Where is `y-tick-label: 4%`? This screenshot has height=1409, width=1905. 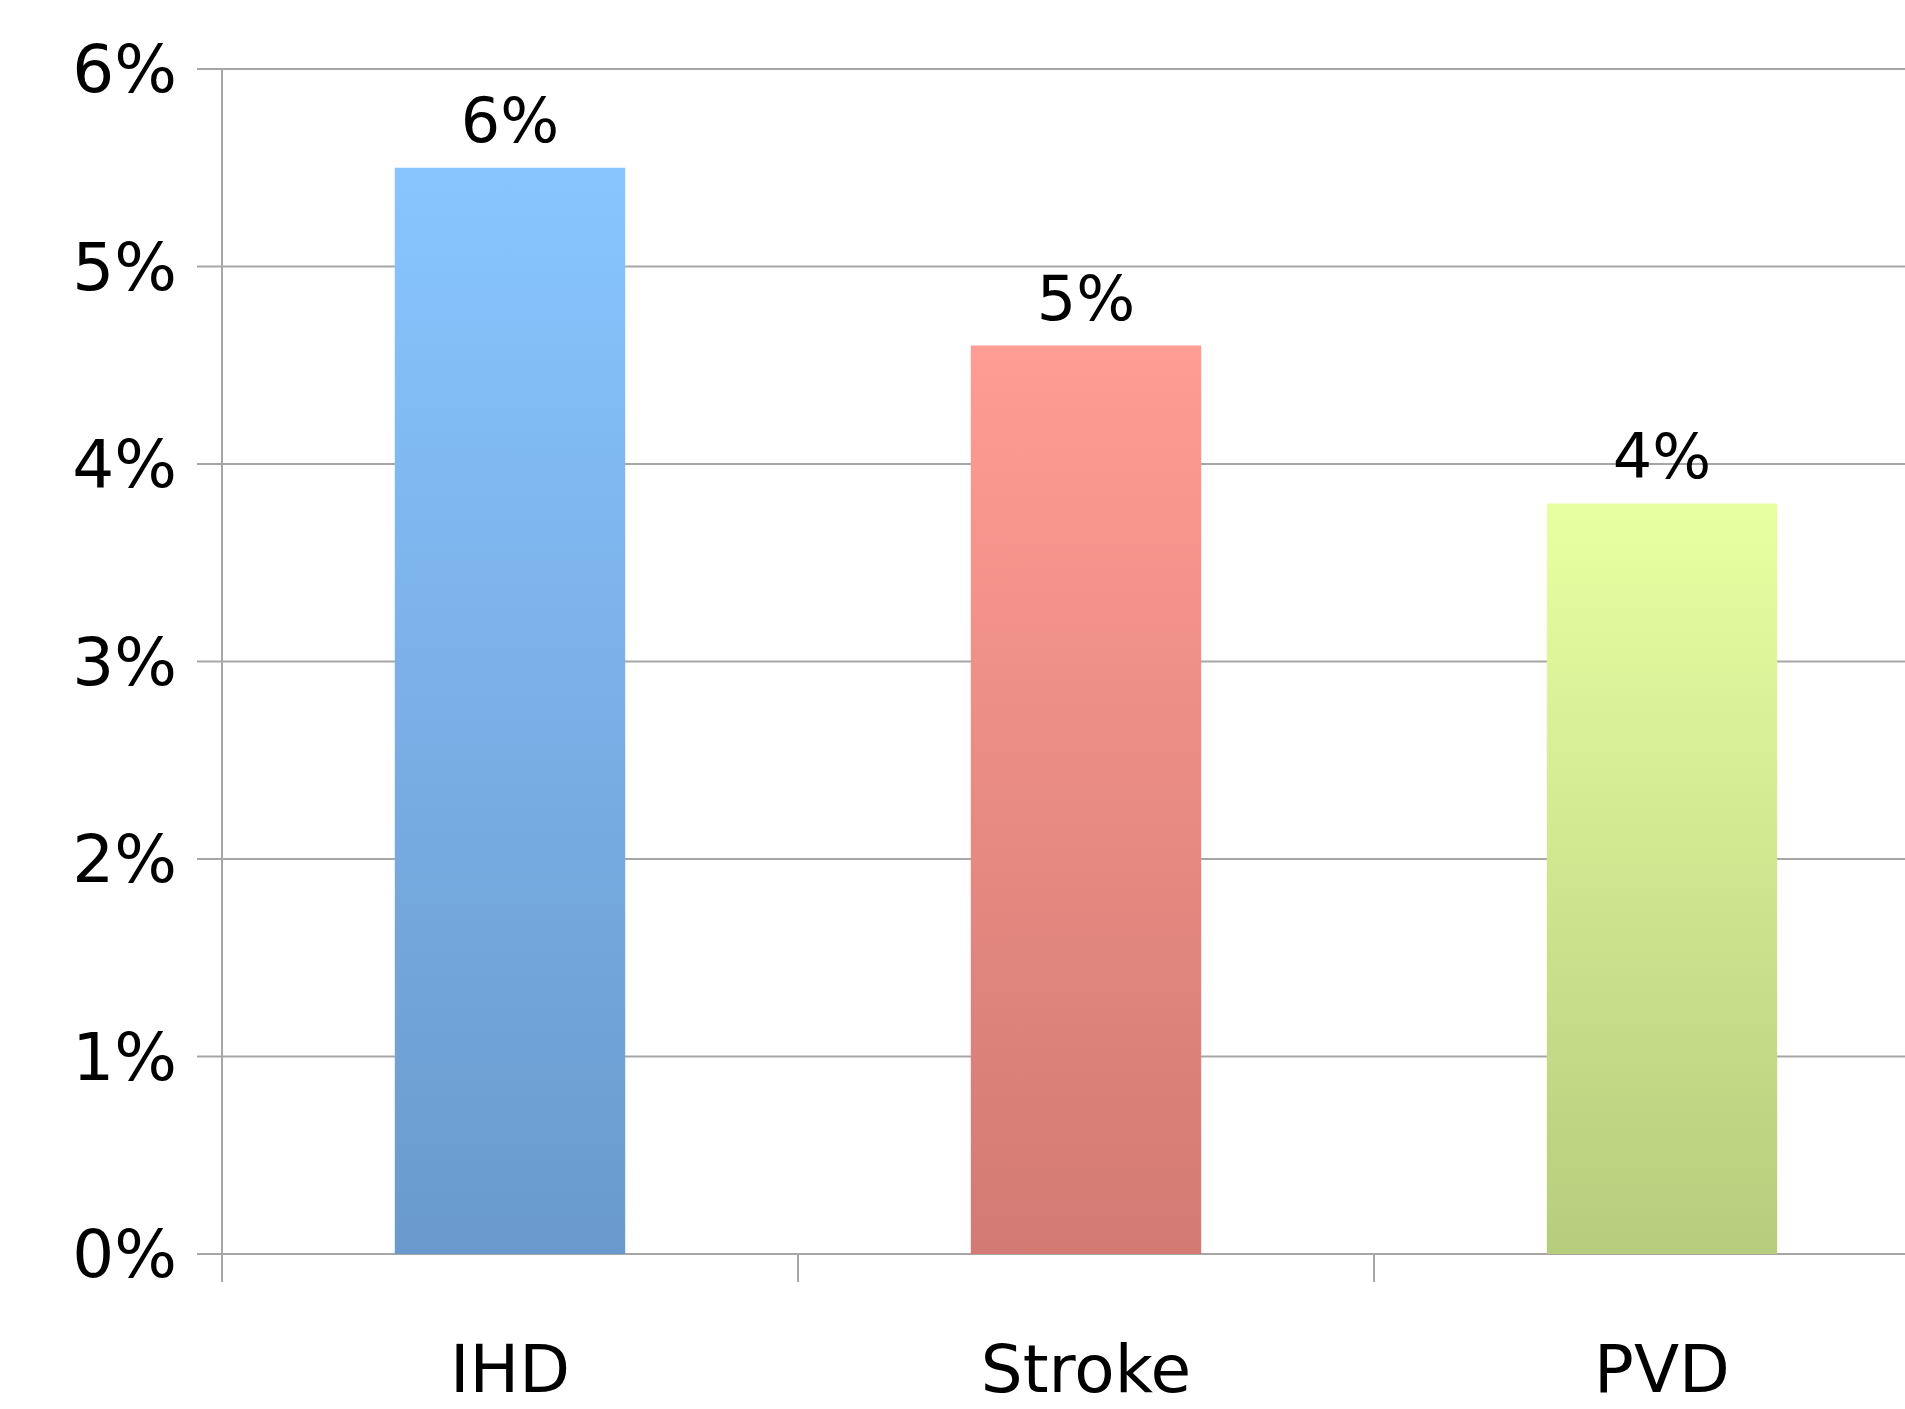
y-tick-label: 4% is located at coordinates (124, 465).